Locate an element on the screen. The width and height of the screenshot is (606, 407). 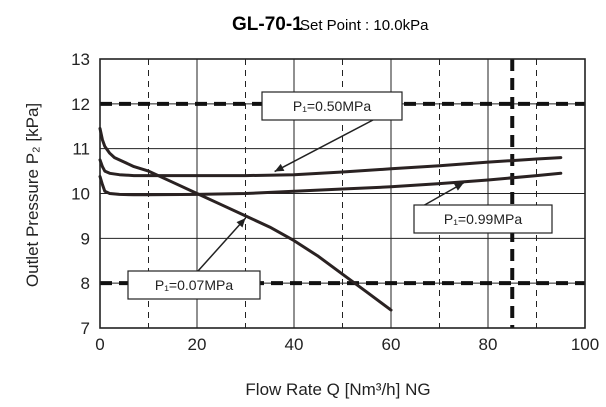
x-tick-label: 20 is located at coordinates (197, 344).